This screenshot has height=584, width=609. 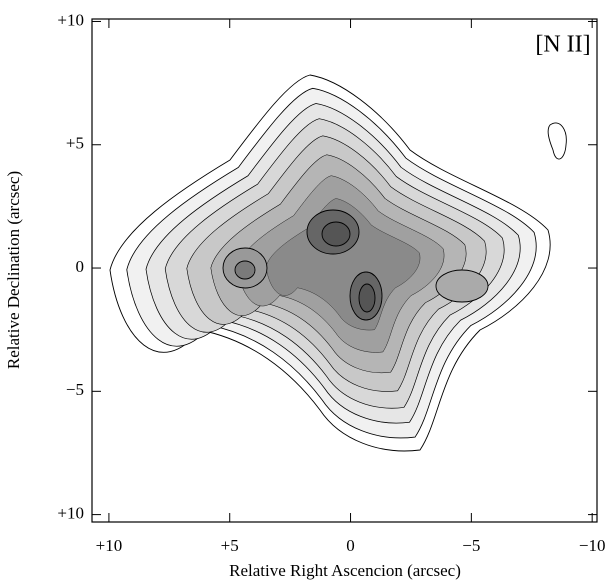 I want to click on x-tick-label: +5, so click(x=230, y=545).